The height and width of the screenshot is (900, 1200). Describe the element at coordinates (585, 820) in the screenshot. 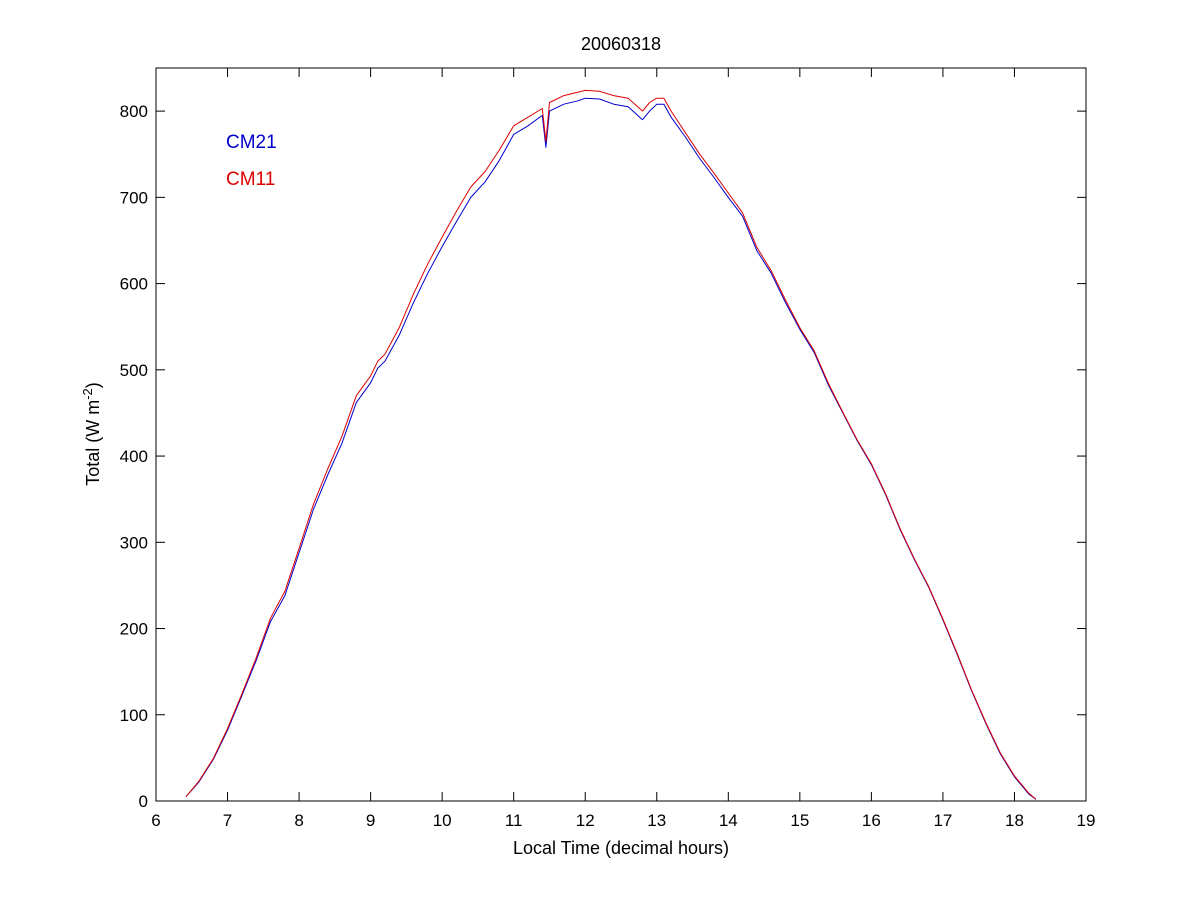

I see `x-tick-label: 12` at that location.